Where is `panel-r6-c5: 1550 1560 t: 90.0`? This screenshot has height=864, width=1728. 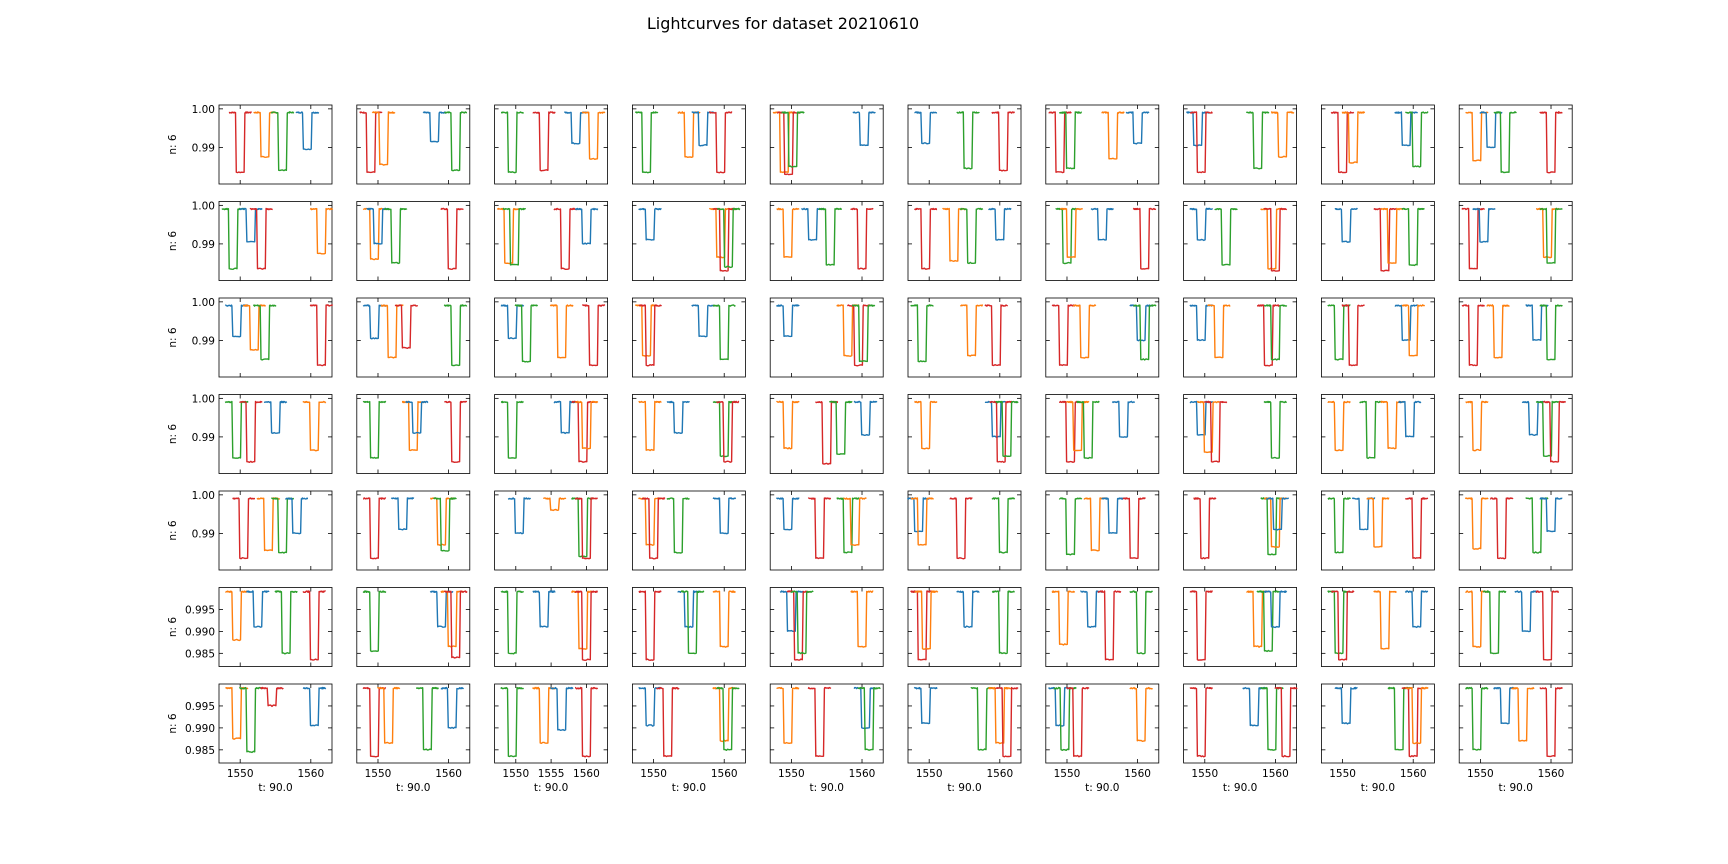 panel-r6-c5: 1550 1560 t: 90.0 is located at coordinates (964, 738).